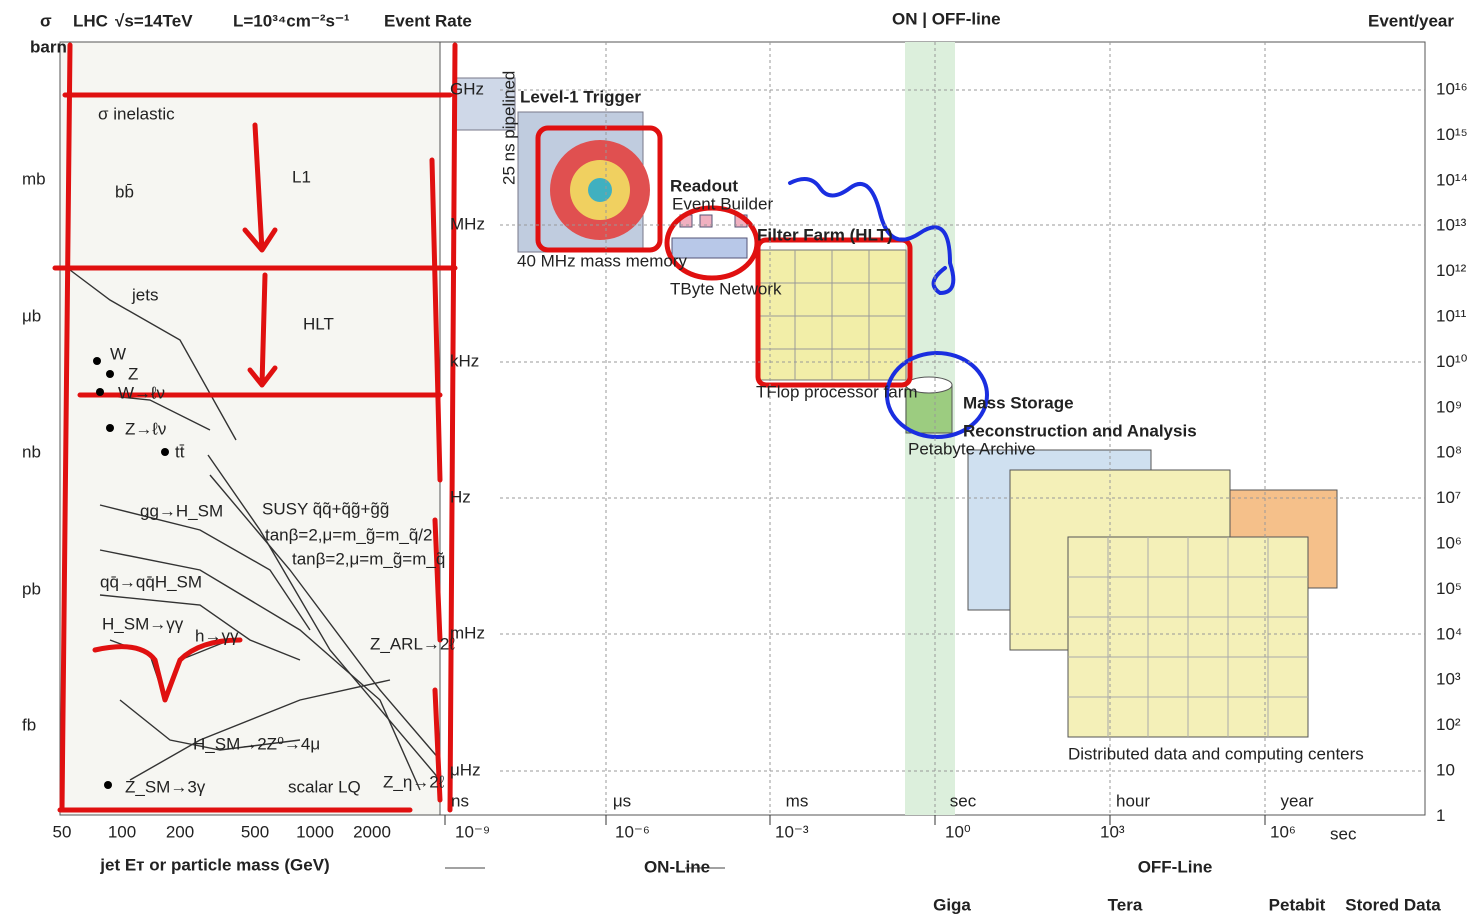 This screenshot has height=917, width=1474. What do you see at coordinates (291, 20) in the screenshot?
I see `header-luminosity: L=10³⁴cm⁻²s⁻¹` at bounding box center [291, 20].